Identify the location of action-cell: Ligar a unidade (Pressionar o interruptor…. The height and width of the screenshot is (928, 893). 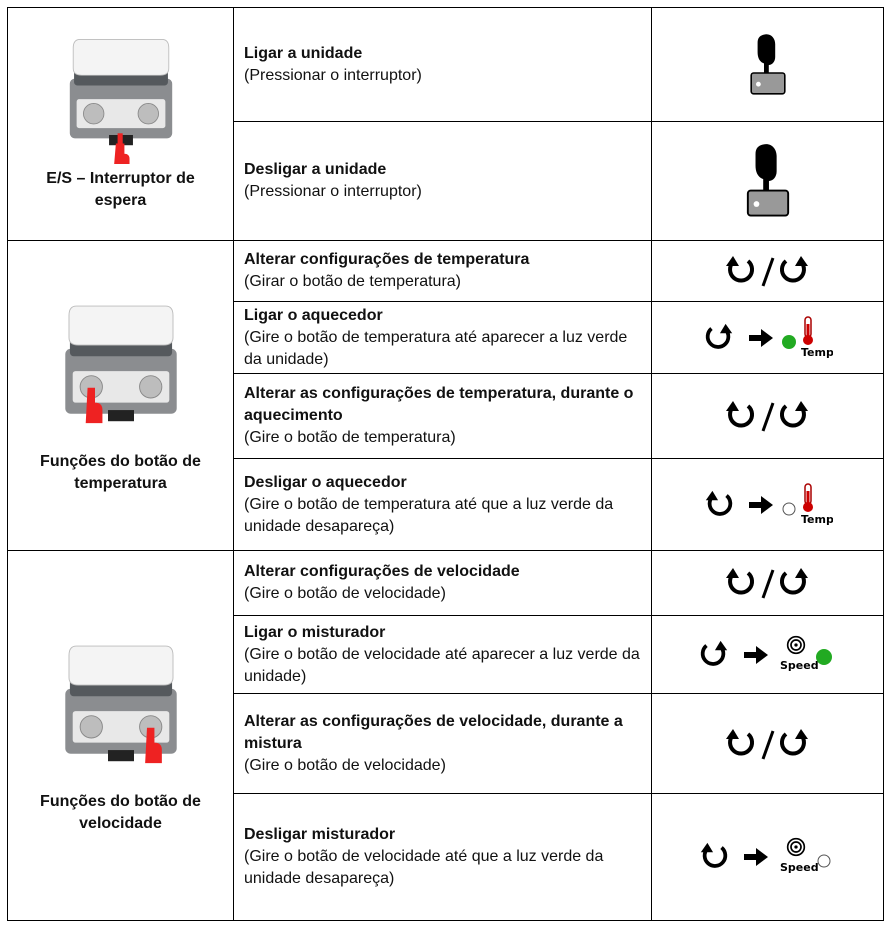
(442, 64).